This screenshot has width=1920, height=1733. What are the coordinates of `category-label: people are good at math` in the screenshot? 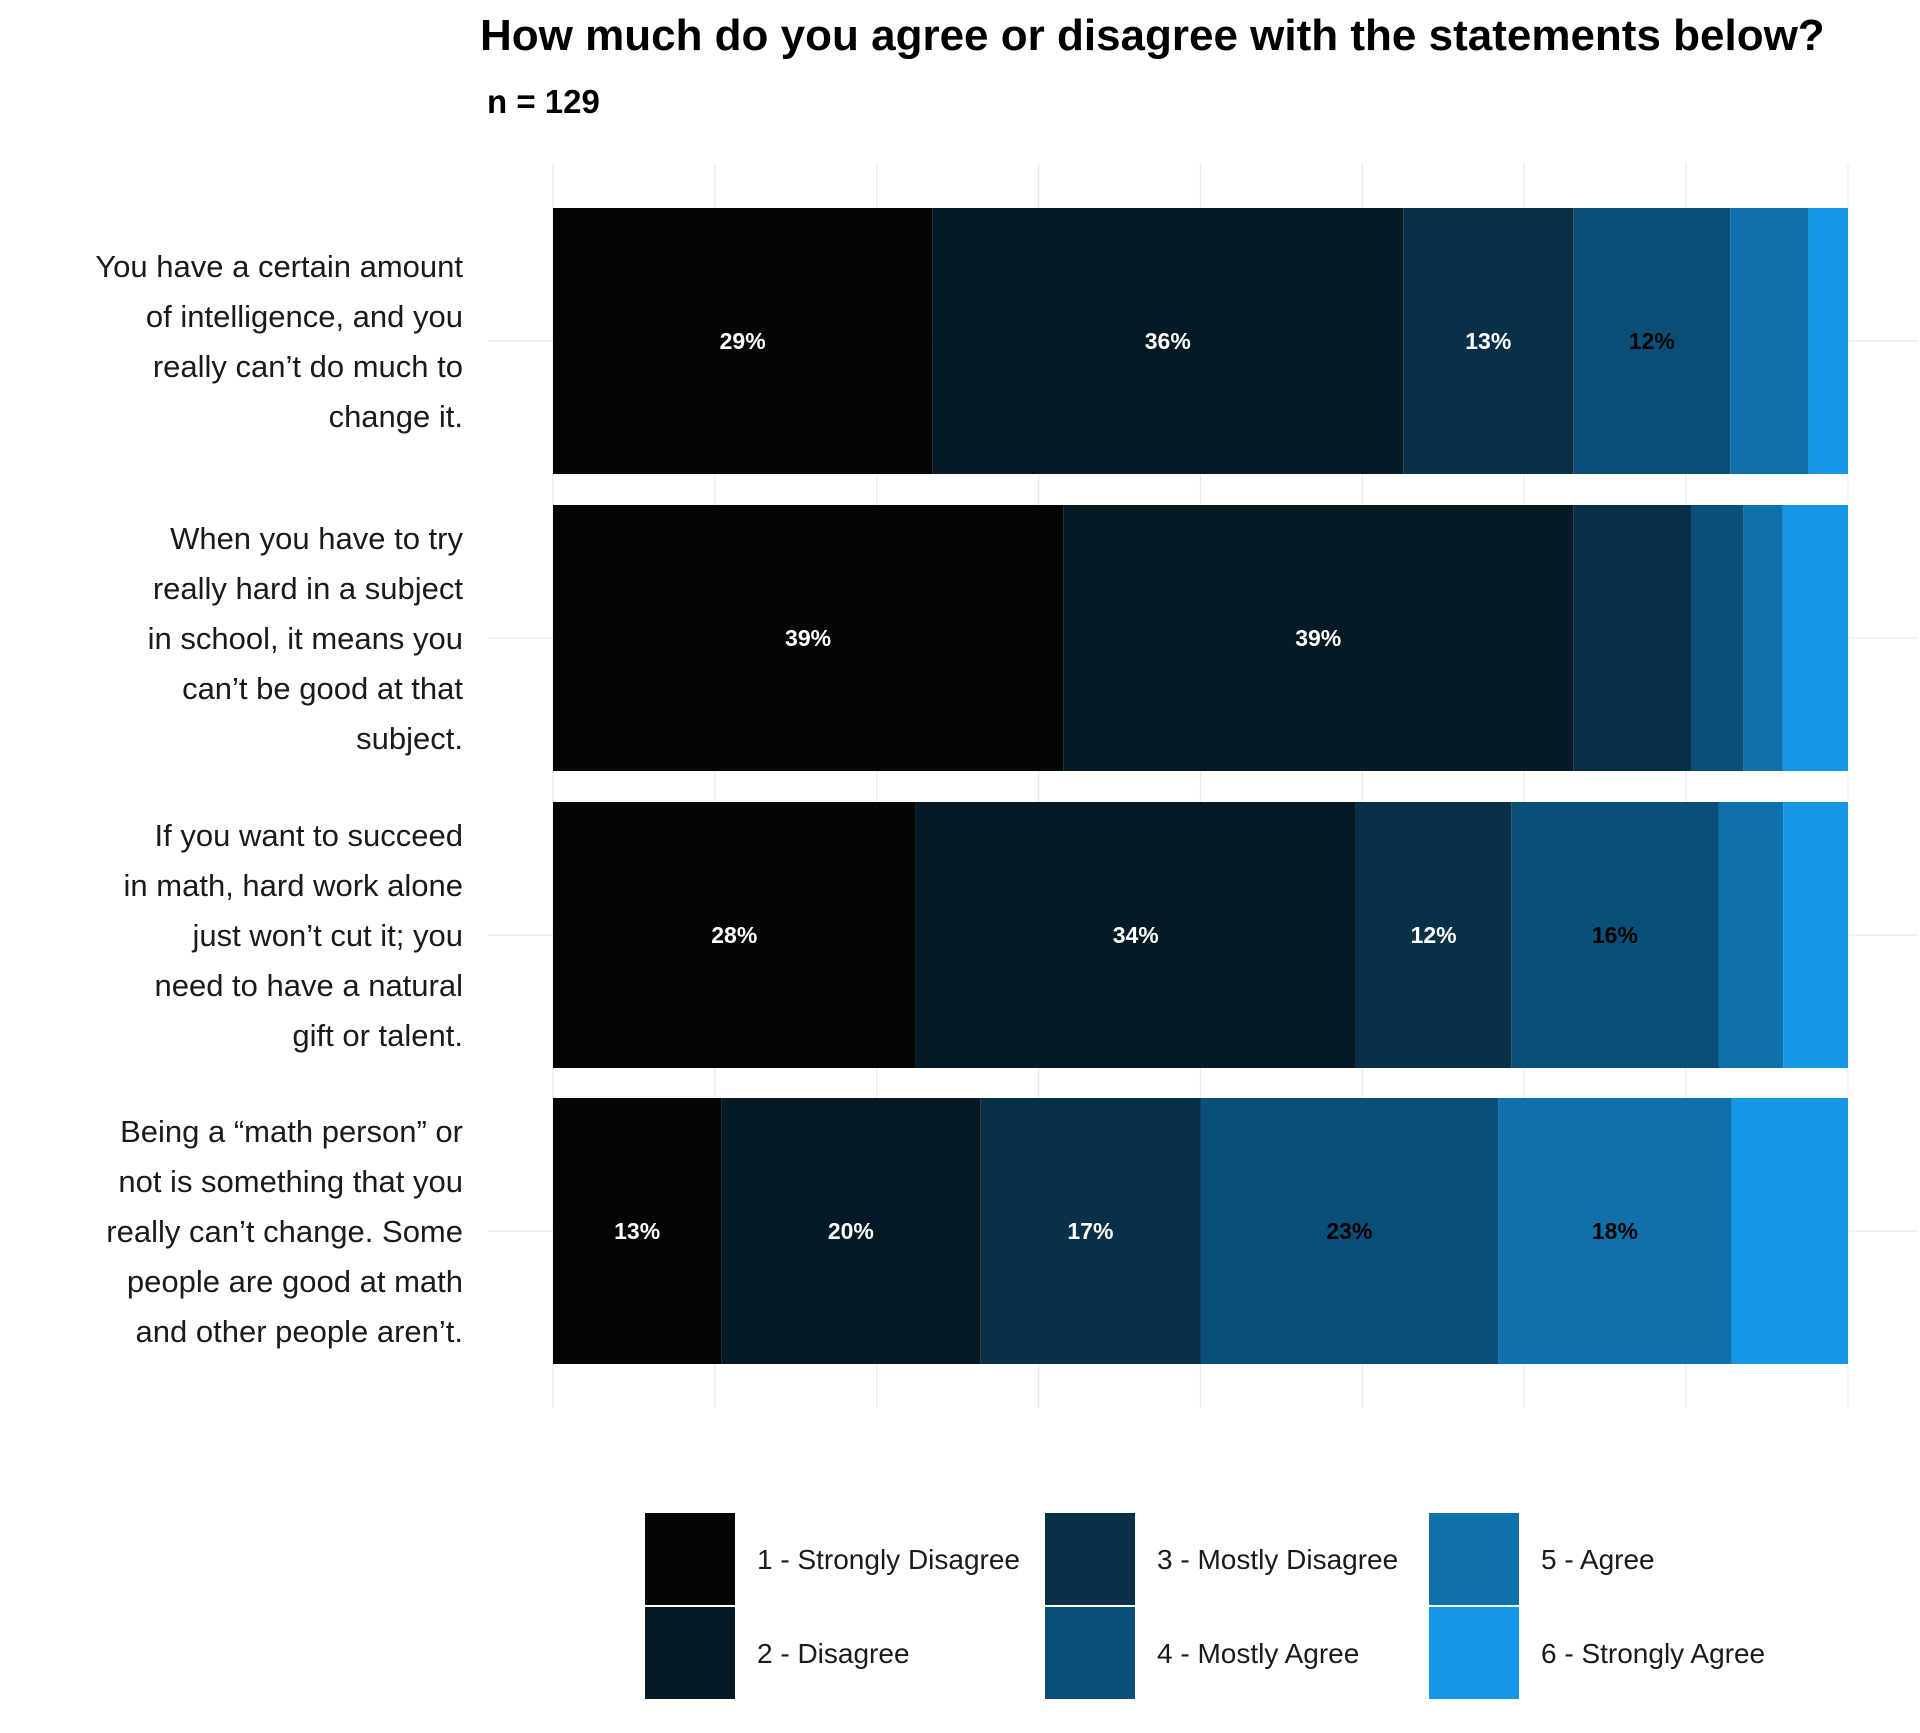 It's located at (295, 1281).